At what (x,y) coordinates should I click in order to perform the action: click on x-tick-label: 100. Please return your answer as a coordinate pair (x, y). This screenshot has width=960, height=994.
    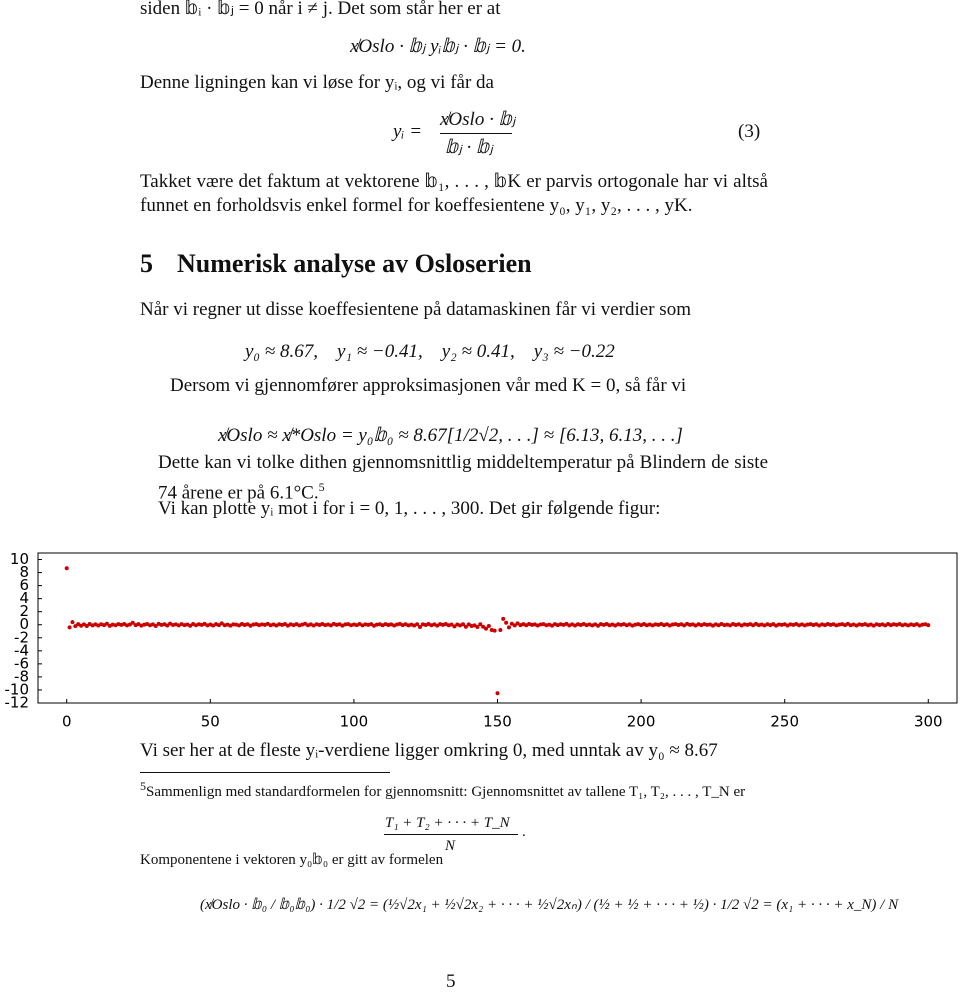
    Looking at the image, I should click on (354, 722).